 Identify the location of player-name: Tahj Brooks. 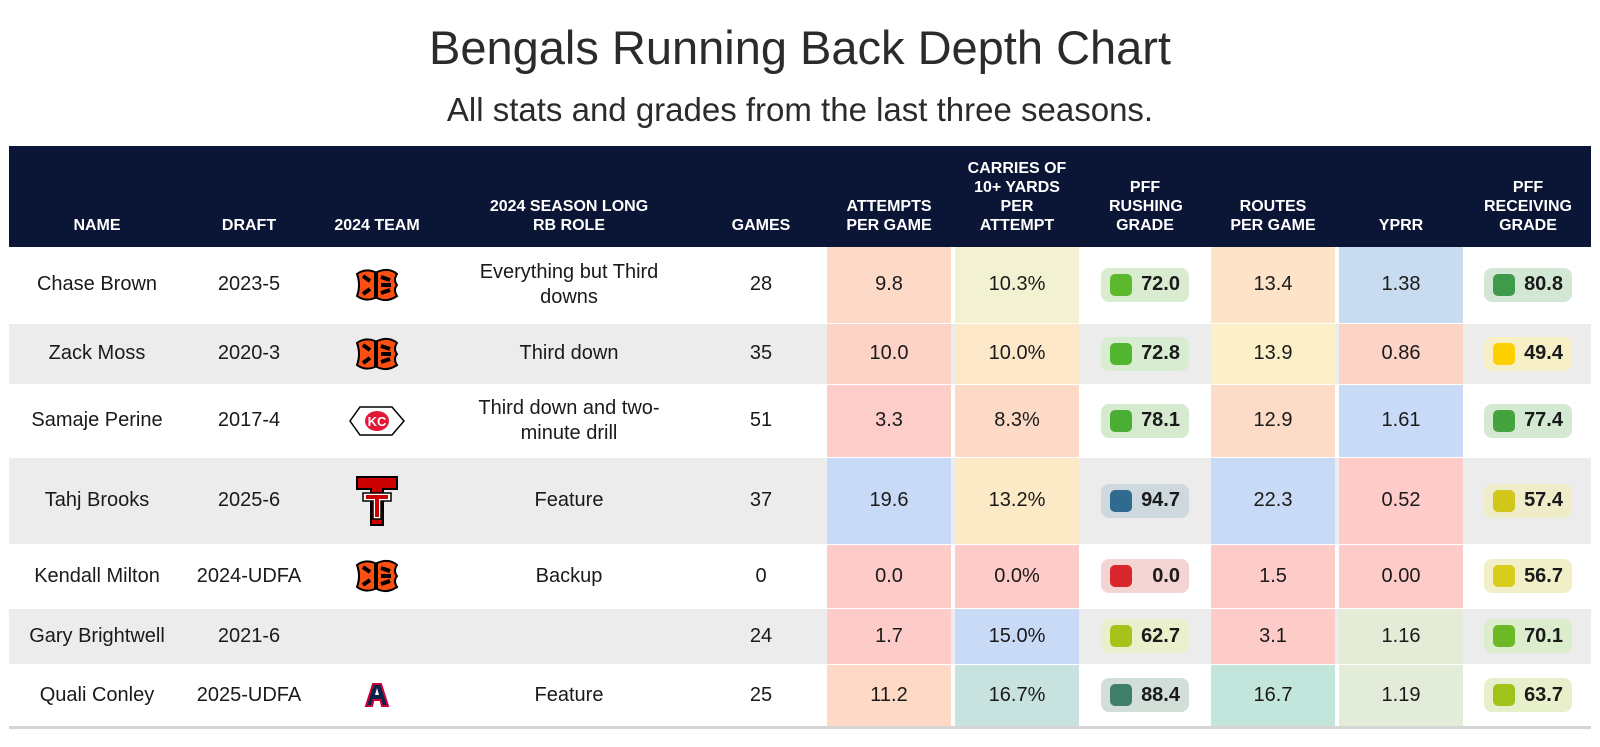
(97, 500).